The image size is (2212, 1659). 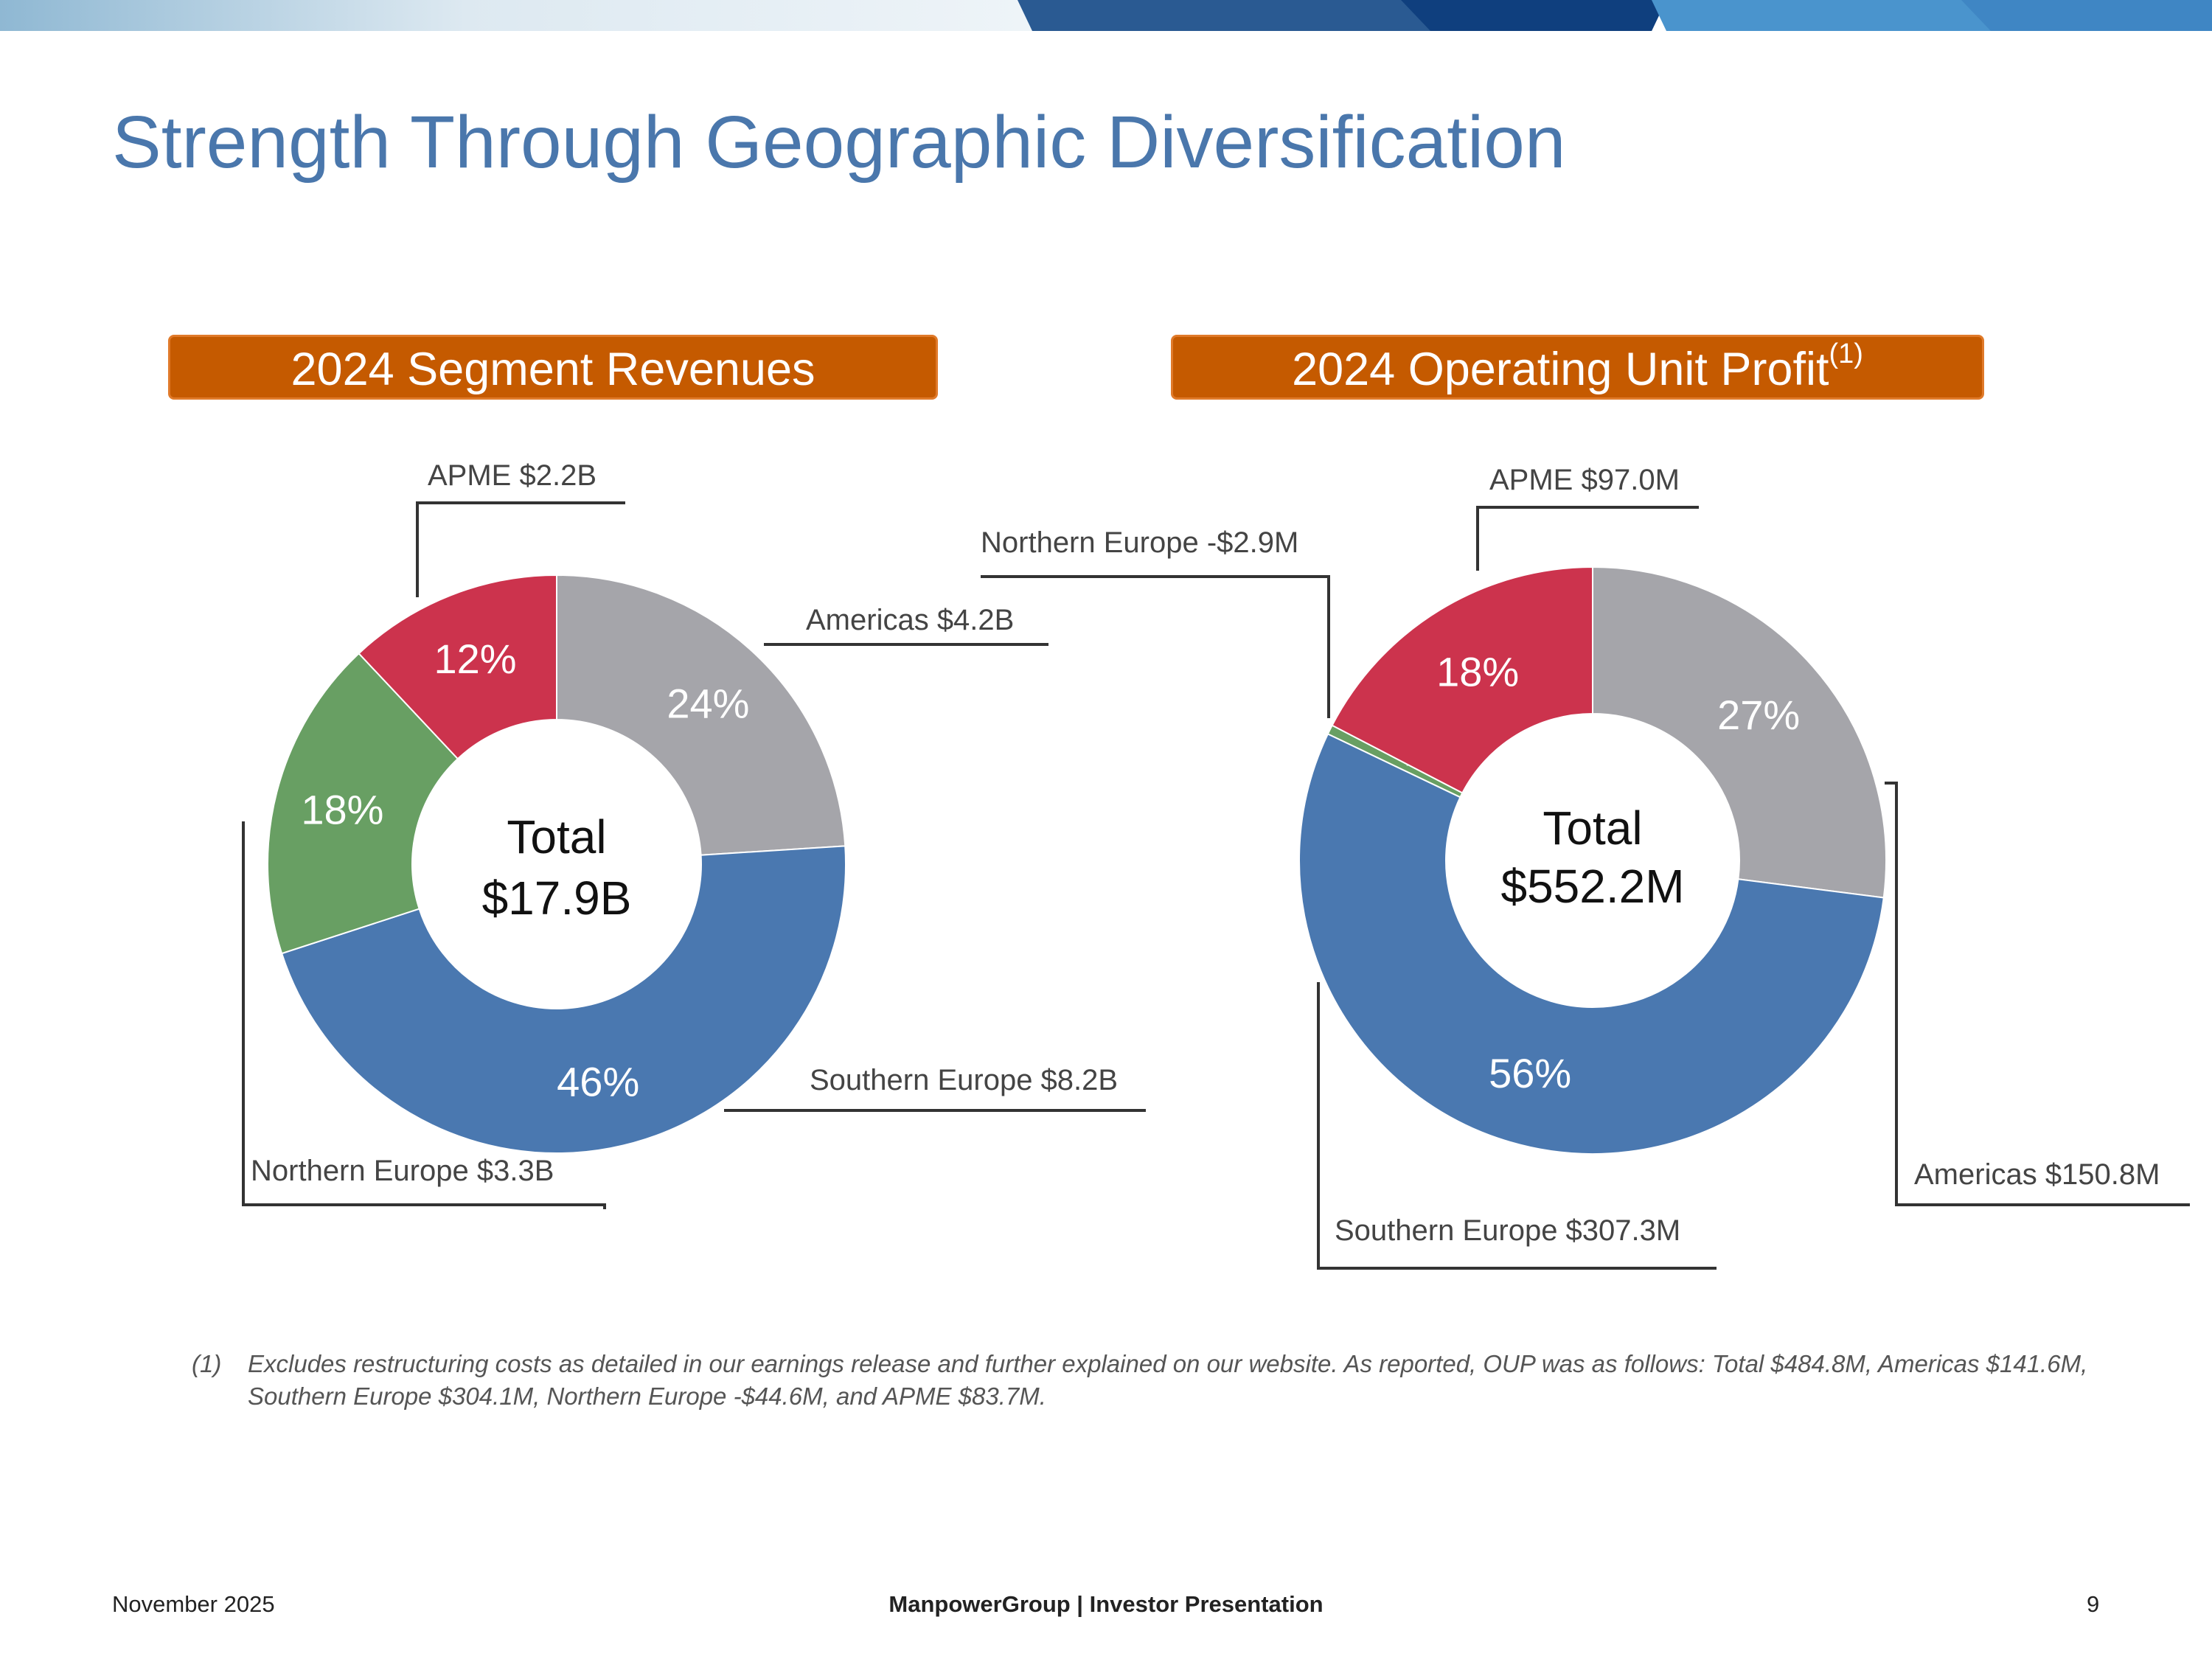 What do you see at coordinates (1106, 15) in the screenshot?
I see `top-banner` at bounding box center [1106, 15].